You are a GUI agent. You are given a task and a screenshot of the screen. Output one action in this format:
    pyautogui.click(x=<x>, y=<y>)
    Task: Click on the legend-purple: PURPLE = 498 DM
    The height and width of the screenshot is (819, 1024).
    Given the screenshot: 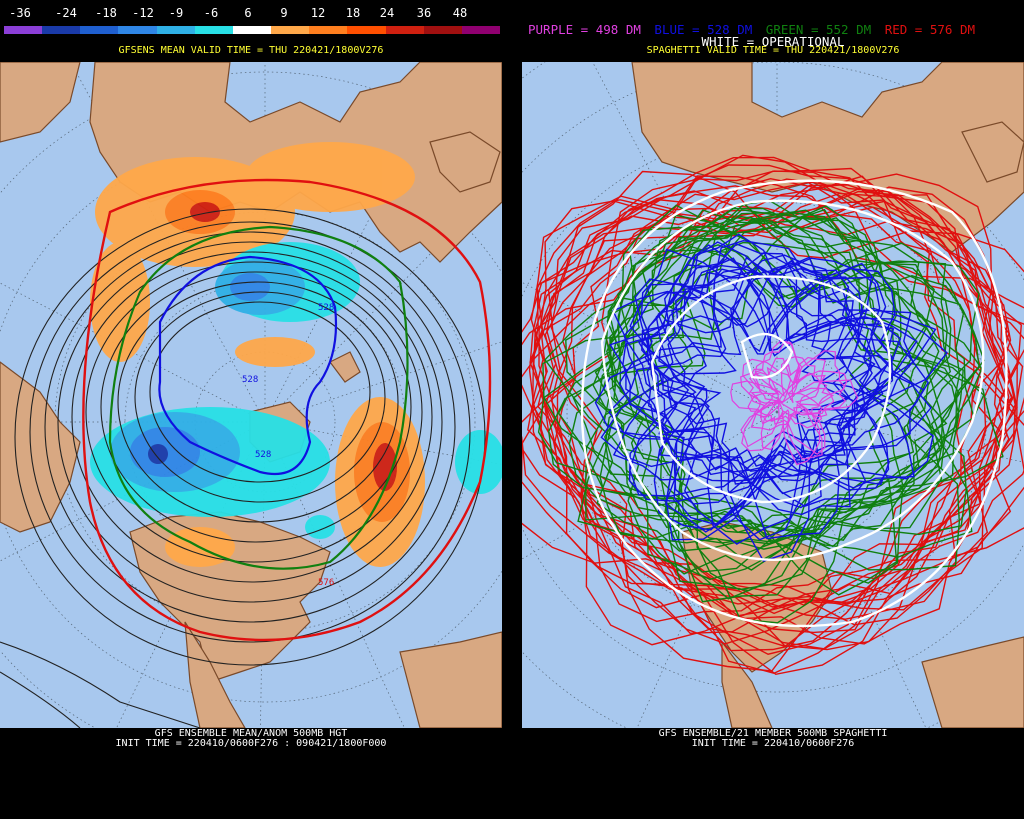 What is the action you would take?
    pyautogui.click(x=584, y=29)
    